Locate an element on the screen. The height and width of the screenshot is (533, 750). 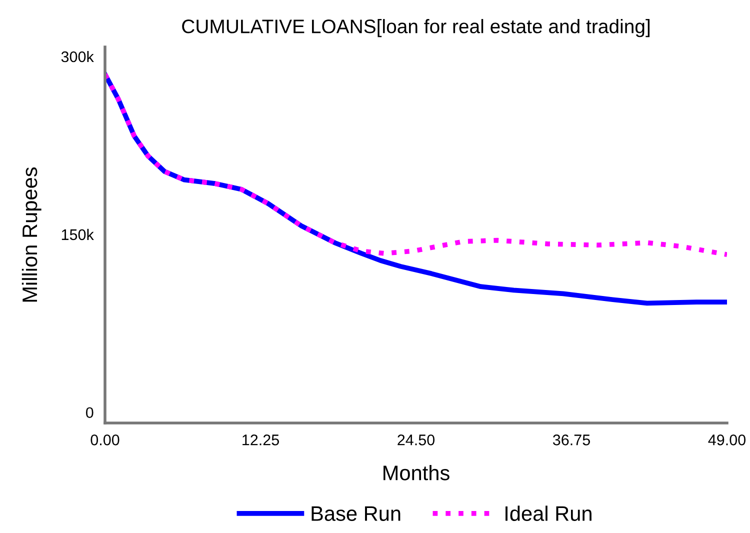
legend-label: Base Run is located at coordinates (356, 513).